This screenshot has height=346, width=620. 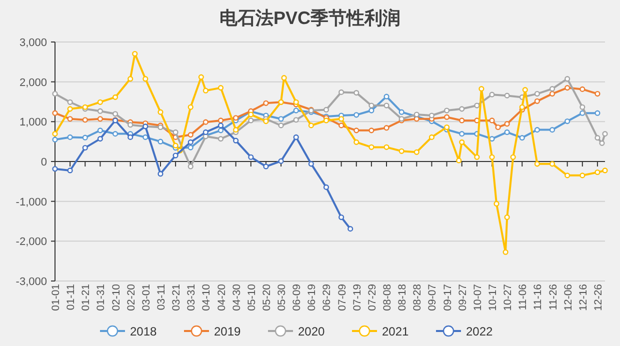 What do you see at coordinates (33, 122) in the screenshot?
I see `y-tick-label: 1,000` at bounding box center [33, 122].